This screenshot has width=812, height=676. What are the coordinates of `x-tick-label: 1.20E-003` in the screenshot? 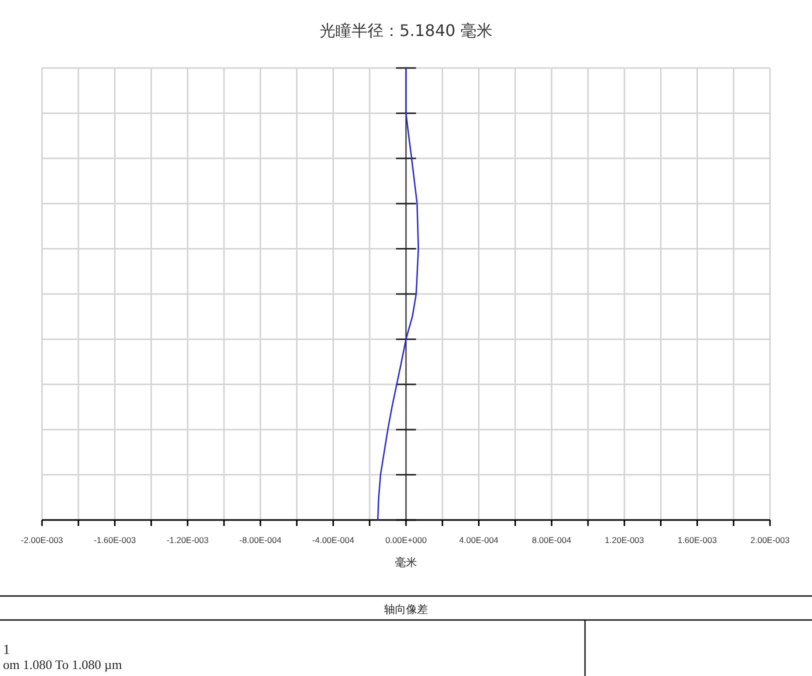 It's located at (624, 540).